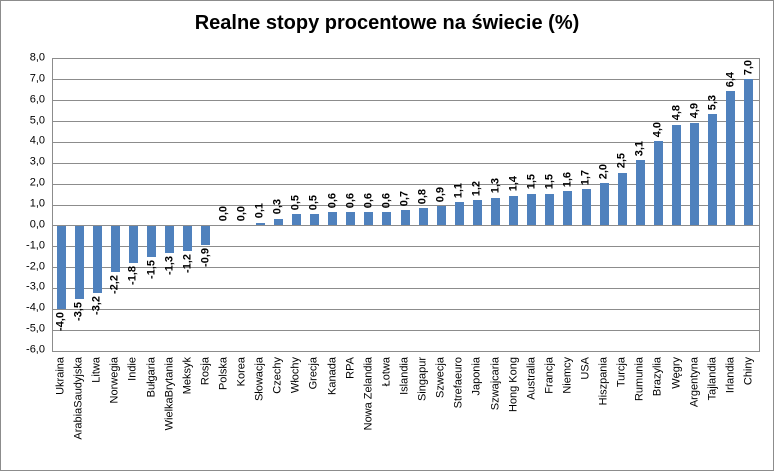 The height and width of the screenshot is (471, 774). What do you see at coordinates (495, 186) in the screenshot?
I see `bar-value-label: 1,3` at bounding box center [495, 186].